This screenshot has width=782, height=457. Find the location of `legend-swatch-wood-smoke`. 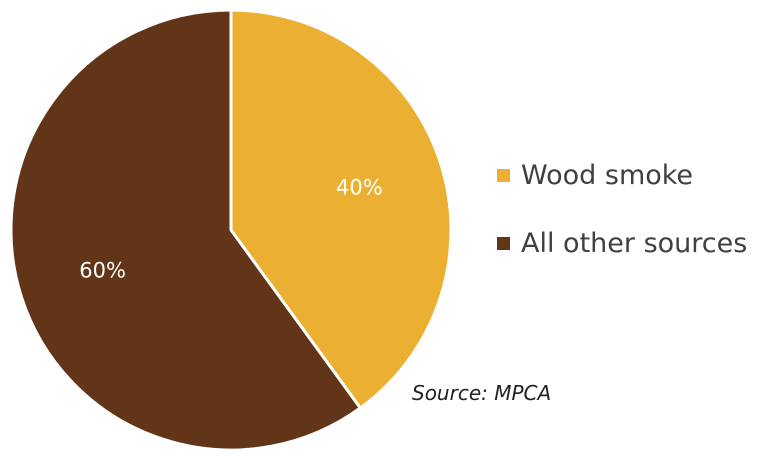

legend-swatch-wood-smoke is located at coordinates (503, 175).